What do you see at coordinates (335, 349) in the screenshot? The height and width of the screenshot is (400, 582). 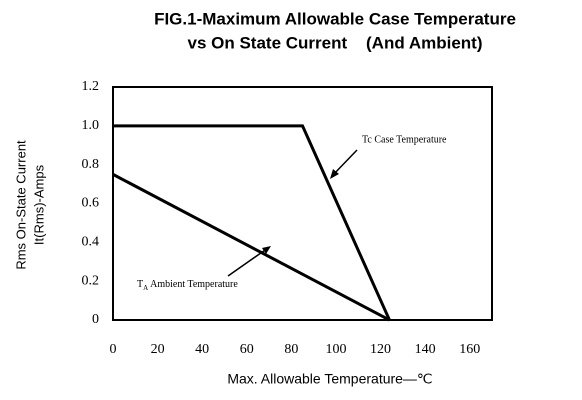 I see `x-tick-label: 100` at bounding box center [335, 349].